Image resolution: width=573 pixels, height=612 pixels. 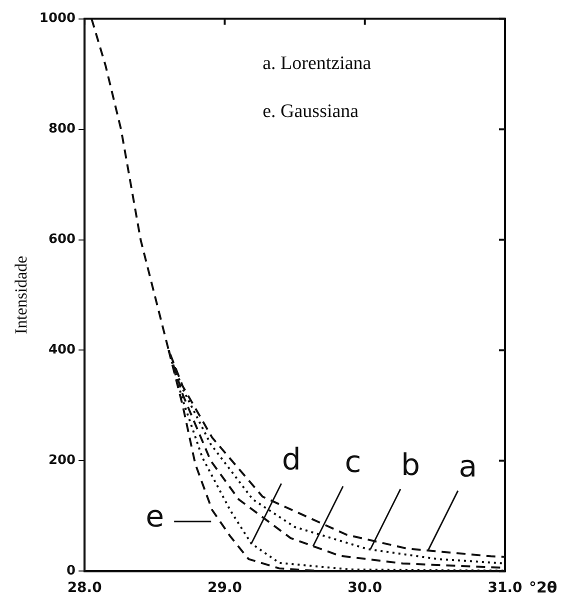 I want to click on annotation: b, so click(x=410, y=465).